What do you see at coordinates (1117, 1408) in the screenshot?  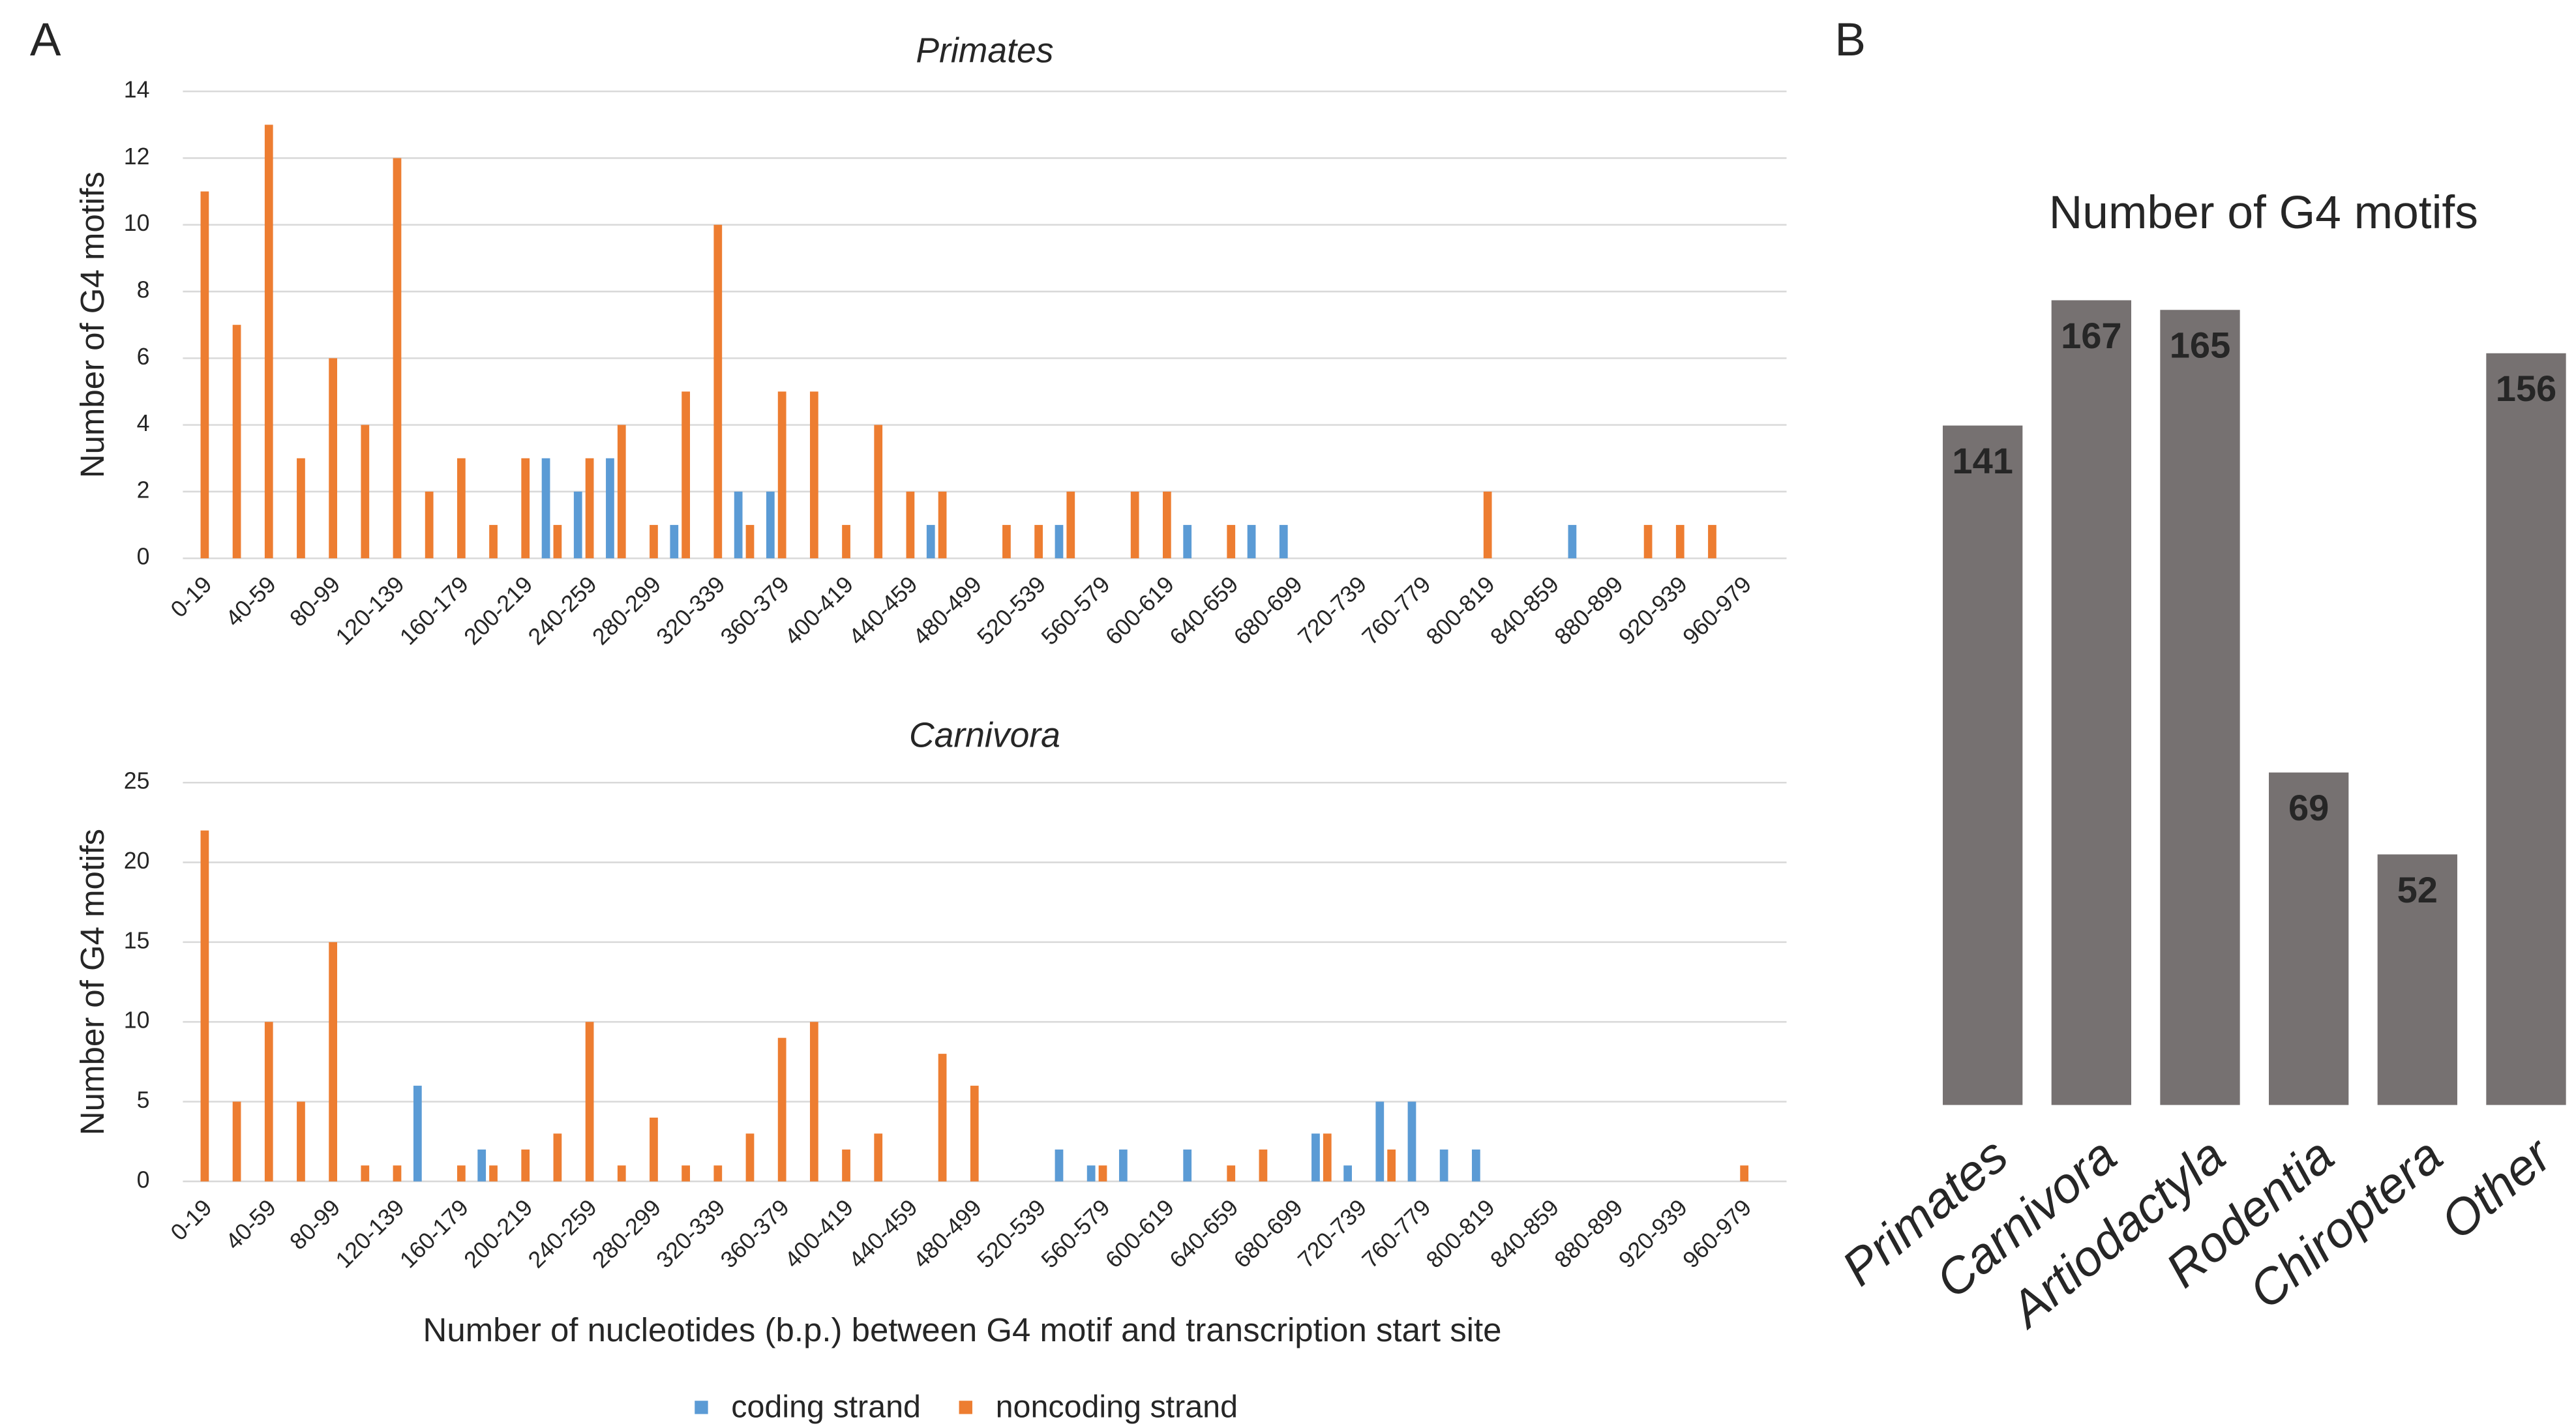 I see `legend-label: noncoding strand` at bounding box center [1117, 1408].